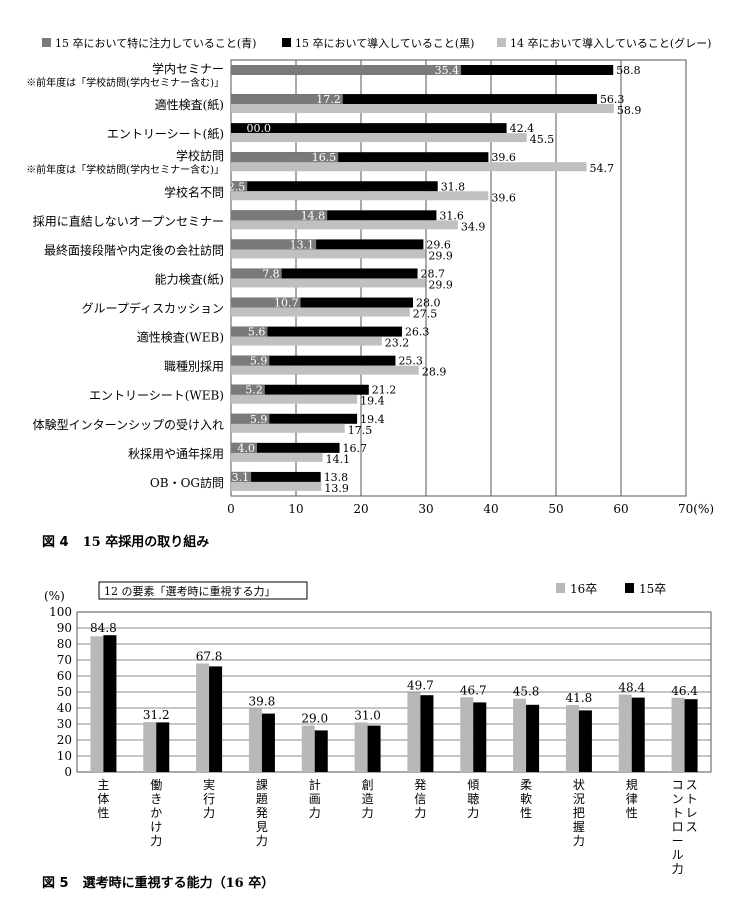 The width and height of the screenshot is (750, 908). What do you see at coordinates (447, 70) in the screenshot?
I see `value-label-15-focus: 35.4` at bounding box center [447, 70].